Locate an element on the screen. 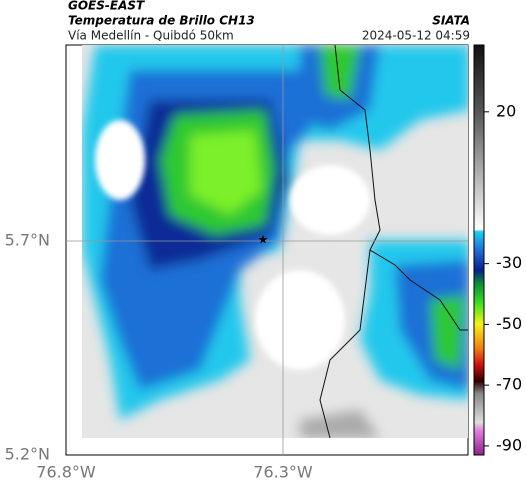  location-marker: ★ is located at coordinates (263, 240).